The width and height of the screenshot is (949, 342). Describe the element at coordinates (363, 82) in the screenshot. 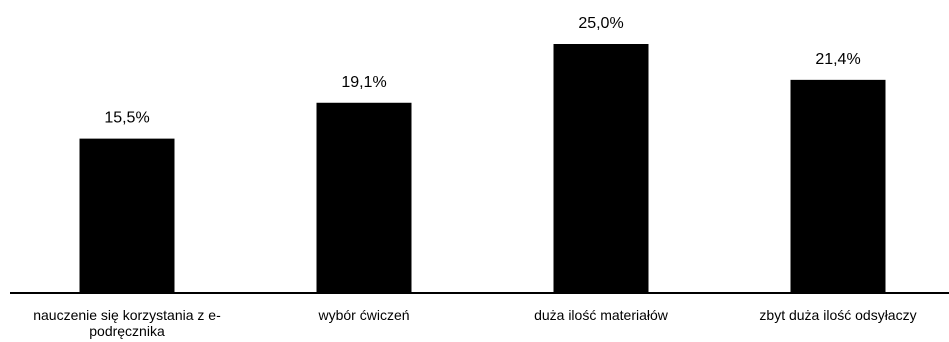

I see `data-label-2: 19,1%` at that location.